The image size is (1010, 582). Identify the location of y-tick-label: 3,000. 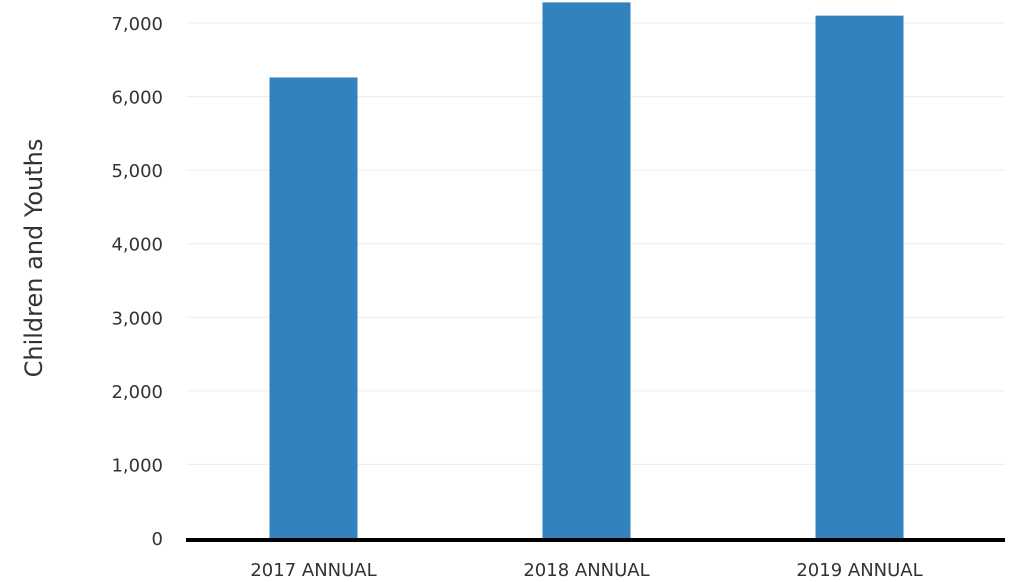
(137, 318).